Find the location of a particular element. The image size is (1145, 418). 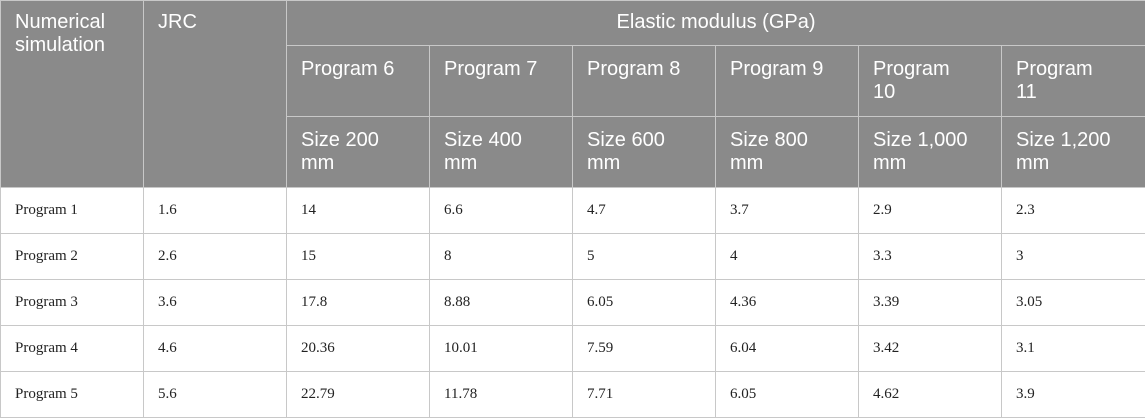

data-cell: 8 is located at coordinates (501, 257).